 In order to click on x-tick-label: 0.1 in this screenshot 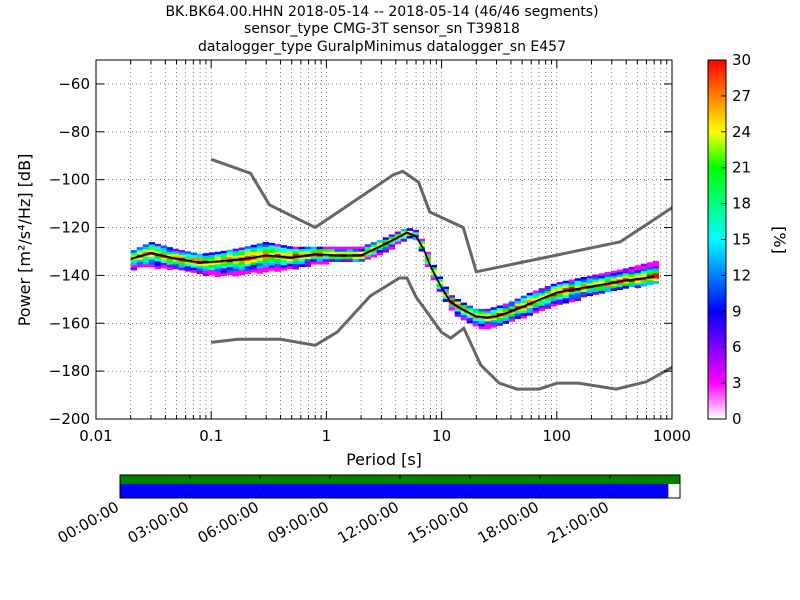, I will do `click(211, 436)`.